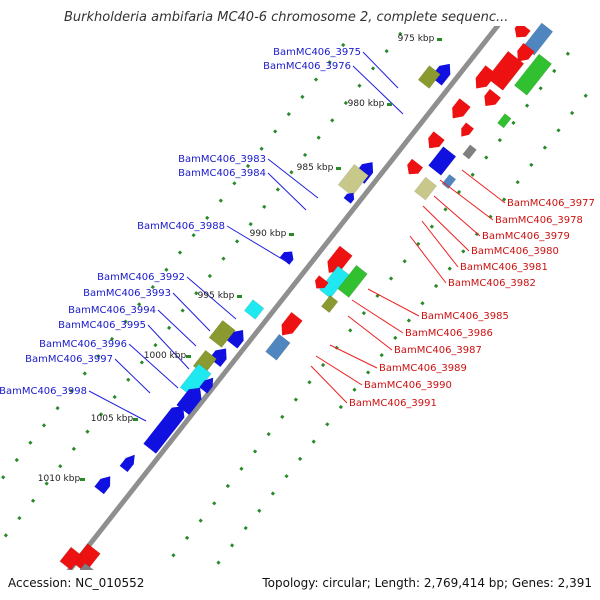 This screenshot has width=600, height=600. What do you see at coordinates (465, 316) in the screenshot?
I see `gene-label-right: BamMC406_3985` at bounding box center [465, 316].